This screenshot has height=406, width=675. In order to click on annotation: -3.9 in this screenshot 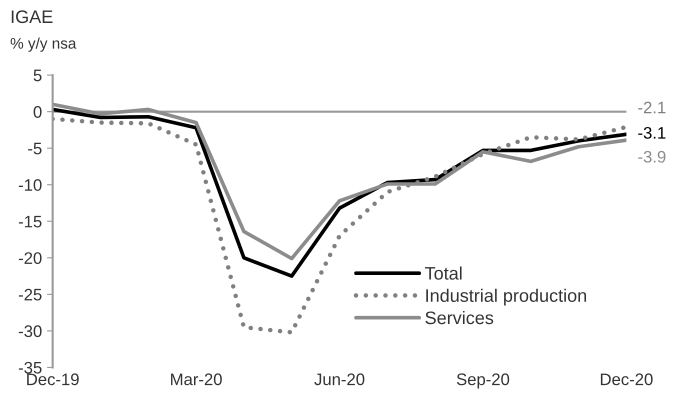, I will do `click(652, 156)`.